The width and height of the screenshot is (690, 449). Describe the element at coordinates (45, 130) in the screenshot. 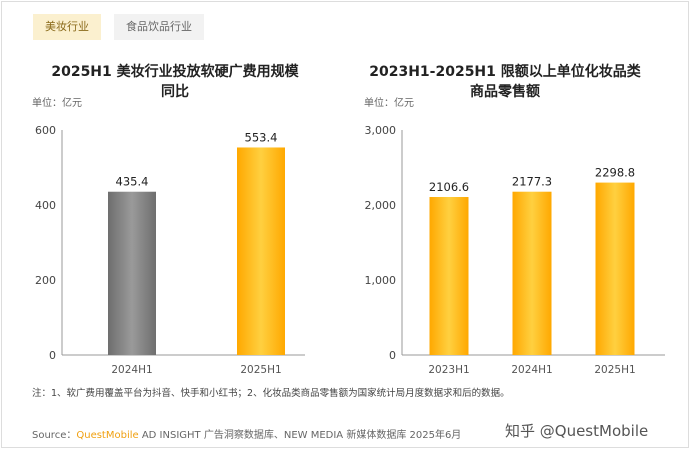

I see `y-tick-label: 600` at that location.